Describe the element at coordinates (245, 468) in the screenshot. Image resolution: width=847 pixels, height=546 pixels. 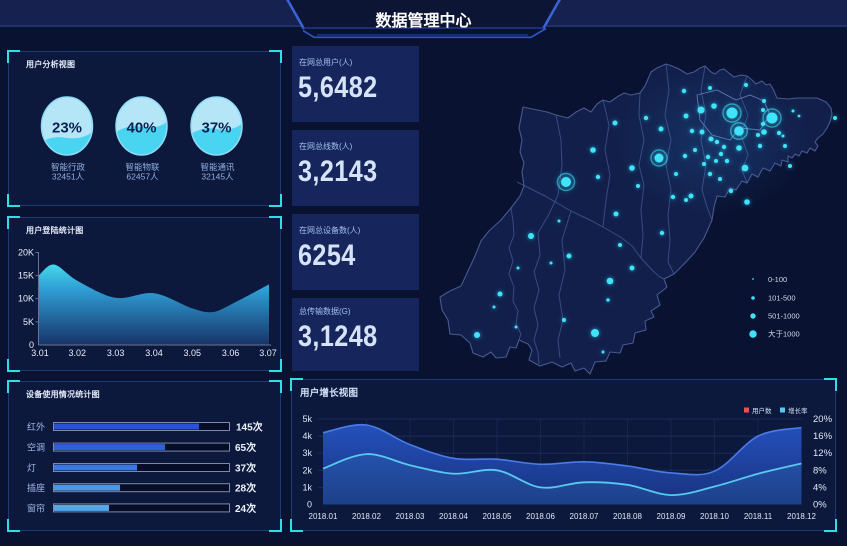
I see `svg-text: 37次` at that location.